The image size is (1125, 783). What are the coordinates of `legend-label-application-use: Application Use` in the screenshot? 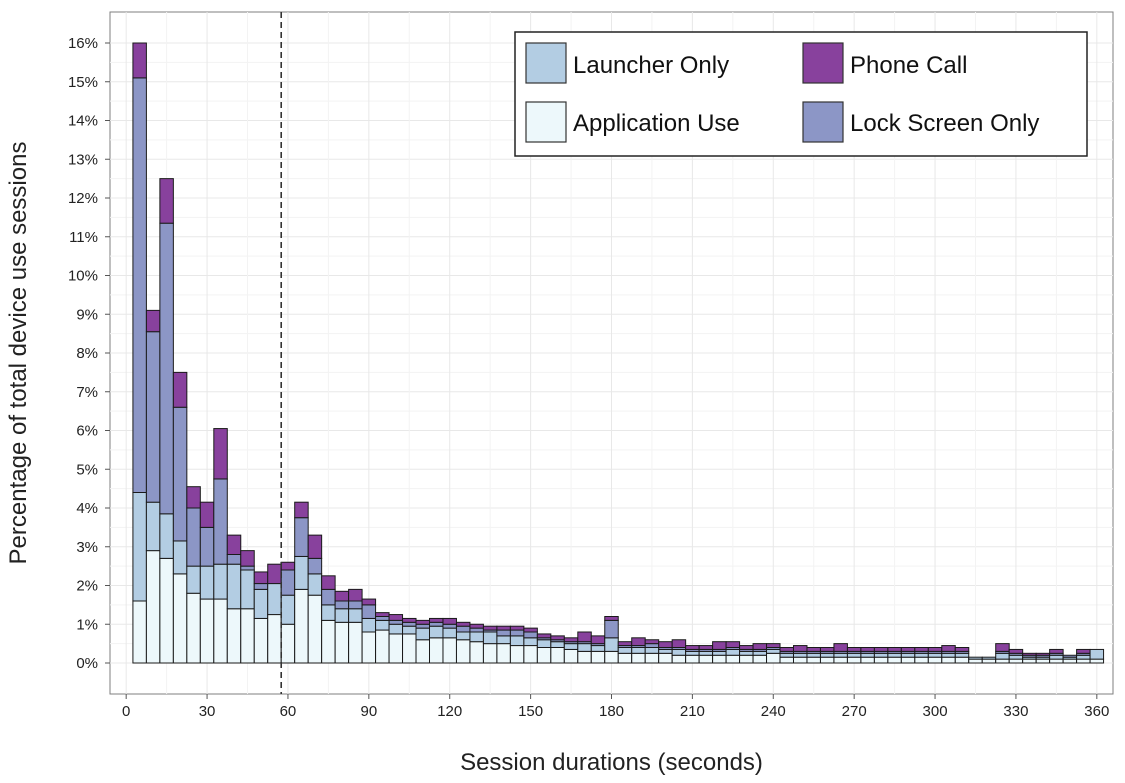 It's located at (656, 123).